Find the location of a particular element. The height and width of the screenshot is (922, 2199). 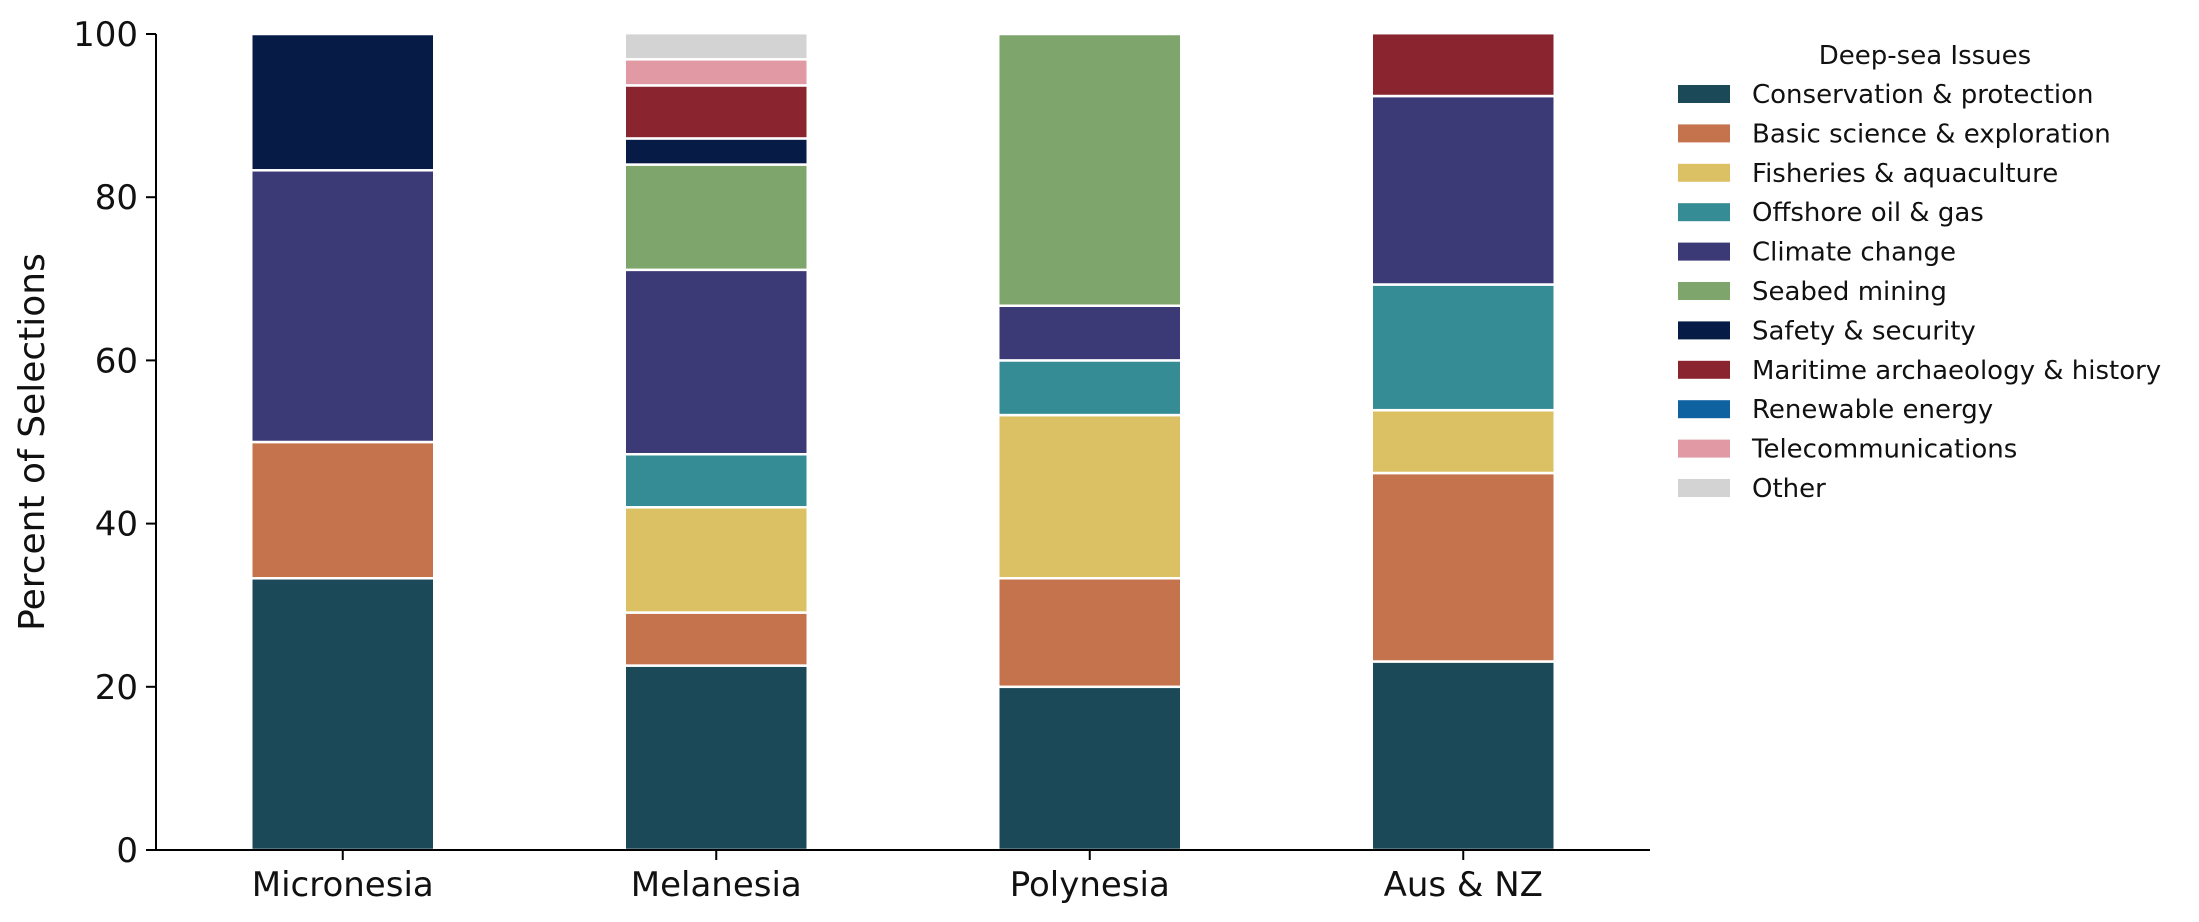

bar-segment-melanesia-offshore-oil-gas is located at coordinates (716, 480).